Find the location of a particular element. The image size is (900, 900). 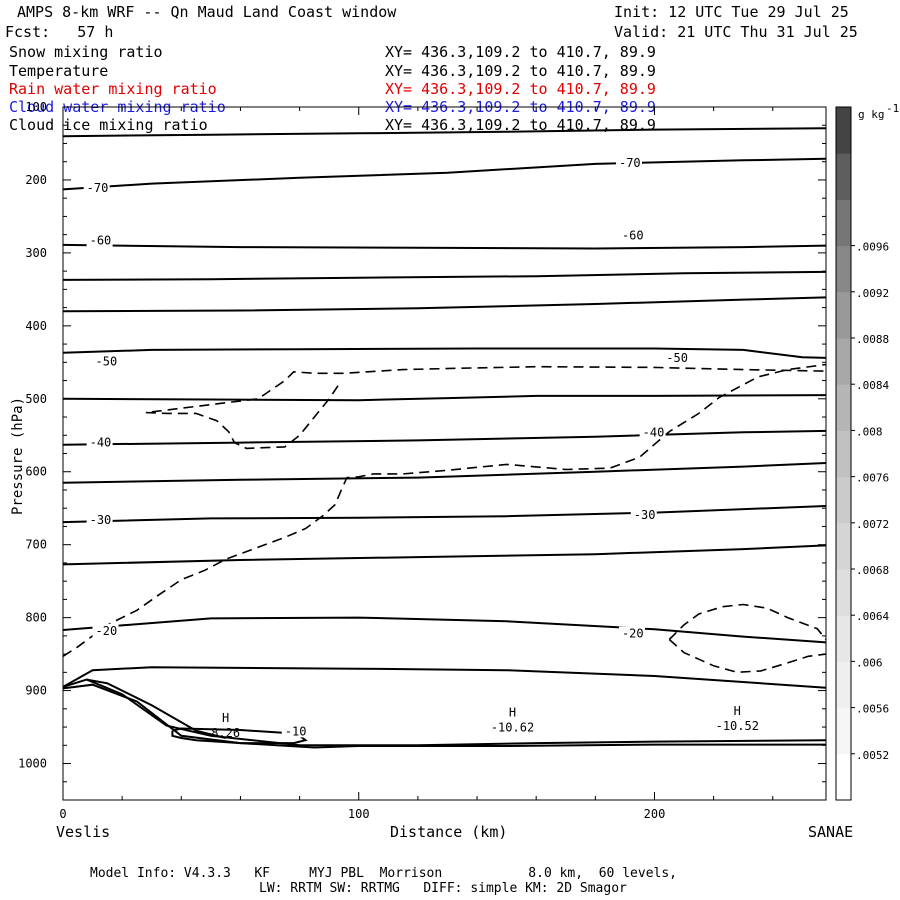

x-left-endpoint: Veslis is located at coordinates (83, 832).